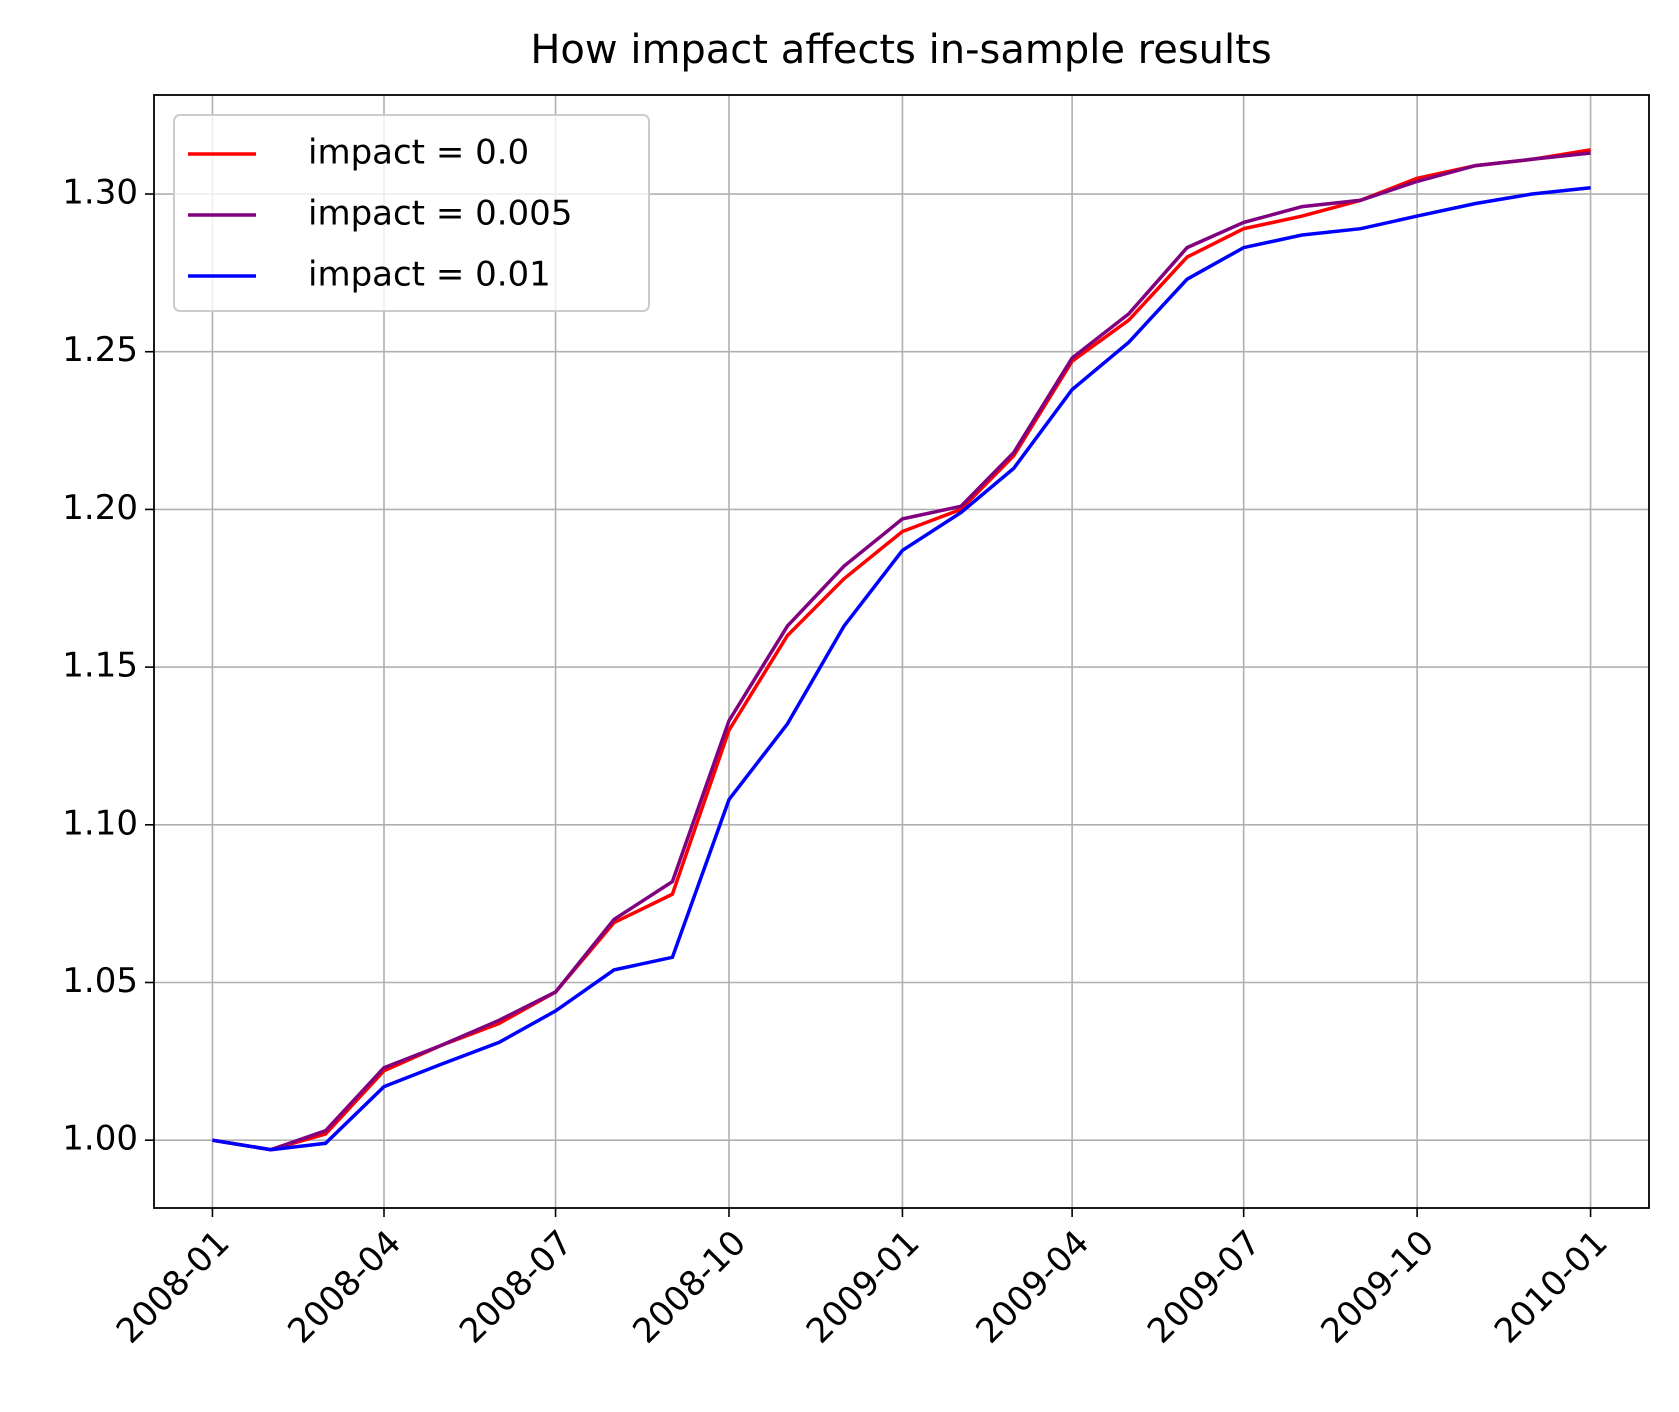 This screenshot has height=1412, width=1679. I want to click on x-tick-label: 2008-07, so click(516, 1287).